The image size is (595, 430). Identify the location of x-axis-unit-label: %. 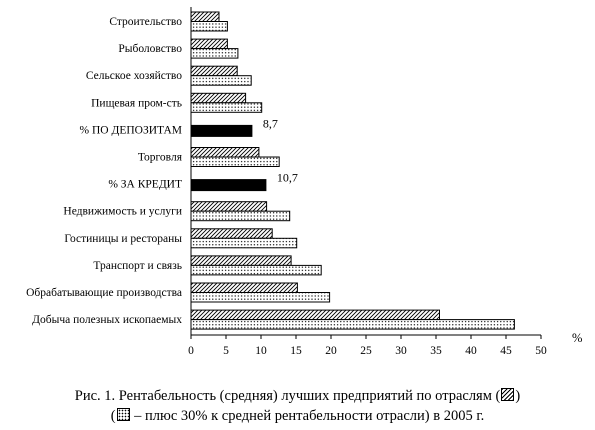
(577, 338).